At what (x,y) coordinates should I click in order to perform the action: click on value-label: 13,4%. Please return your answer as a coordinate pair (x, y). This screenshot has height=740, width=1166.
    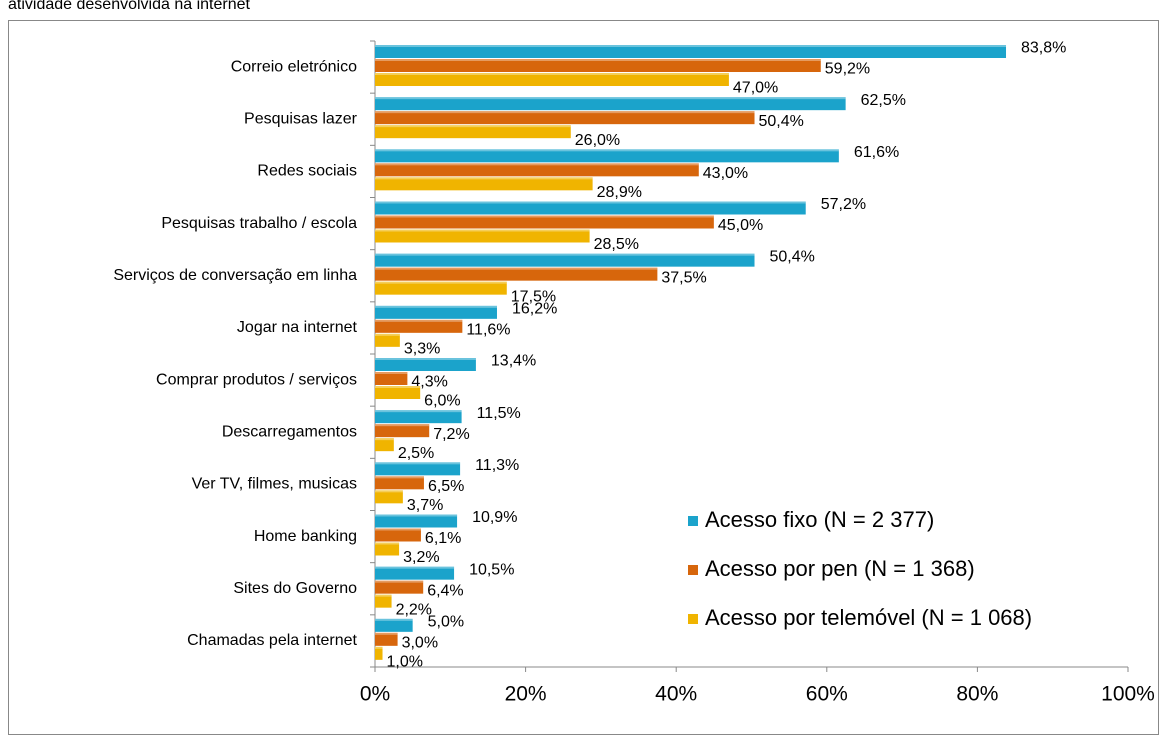
    Looking at the image, I should click on (513, 361).